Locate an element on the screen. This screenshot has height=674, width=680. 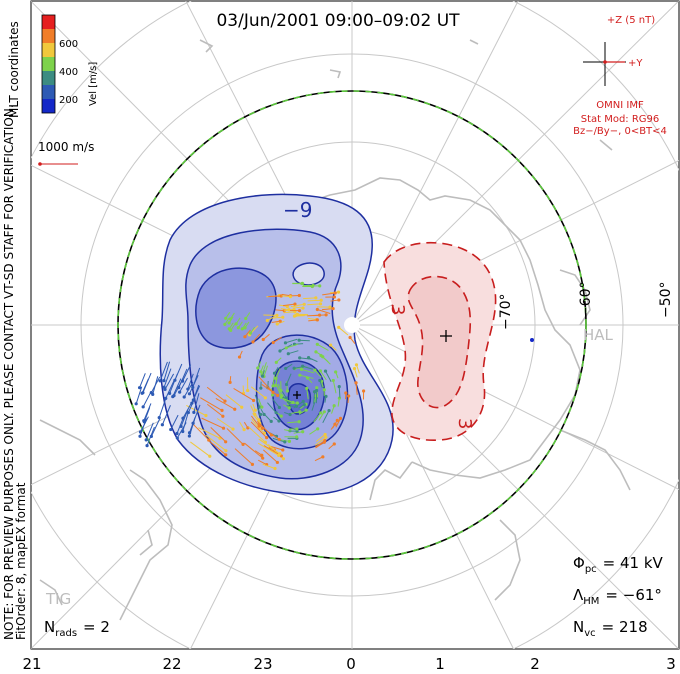
velocity-color-bar is located at coordinates (48, 64).